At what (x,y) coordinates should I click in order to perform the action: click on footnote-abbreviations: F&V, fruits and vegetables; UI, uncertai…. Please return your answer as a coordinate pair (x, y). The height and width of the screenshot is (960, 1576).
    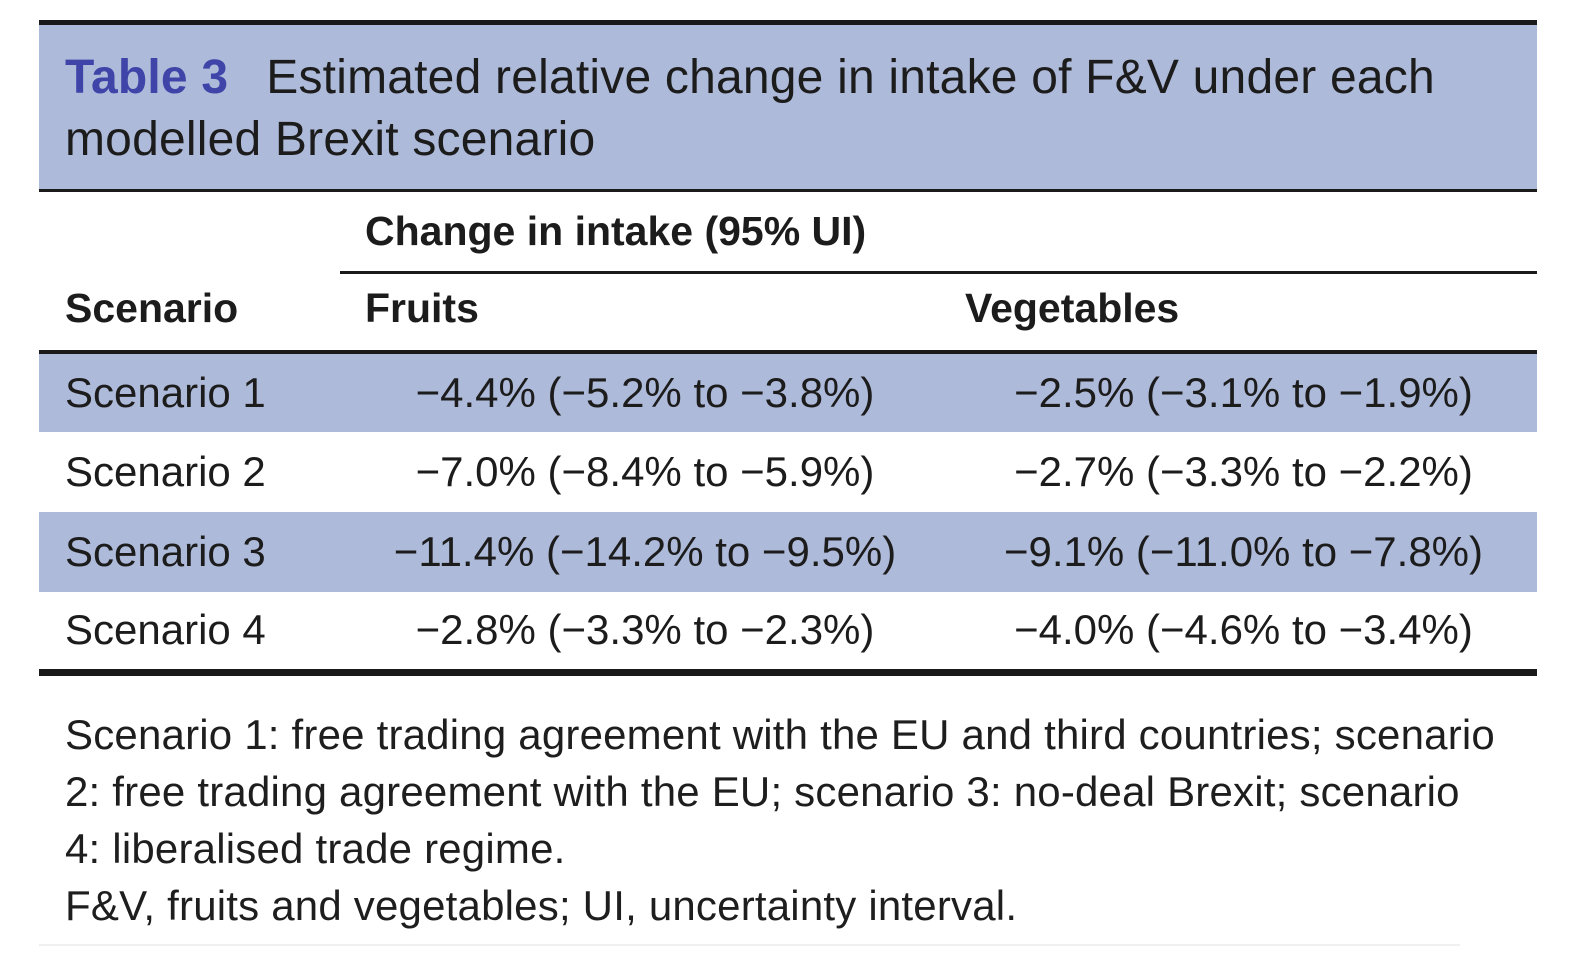
    Looking at the image, I should click on (541, 905).